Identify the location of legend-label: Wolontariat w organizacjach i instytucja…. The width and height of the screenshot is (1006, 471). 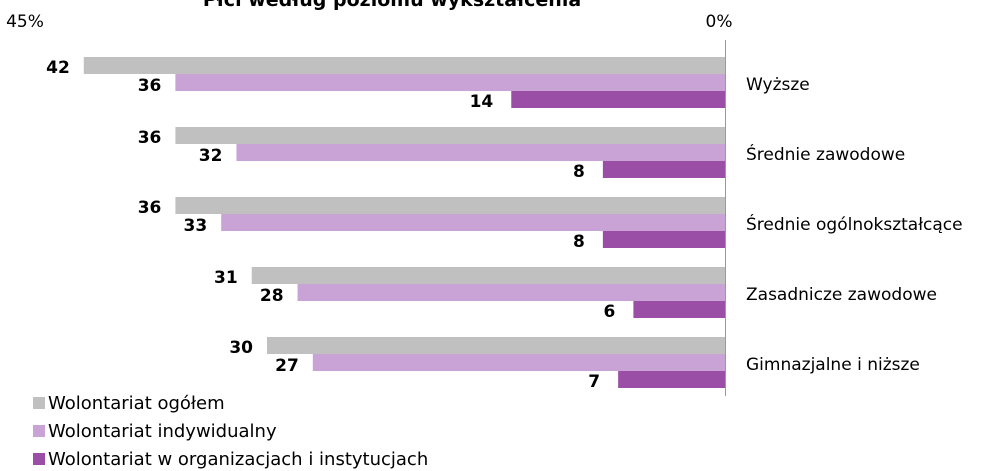
(238, 459).